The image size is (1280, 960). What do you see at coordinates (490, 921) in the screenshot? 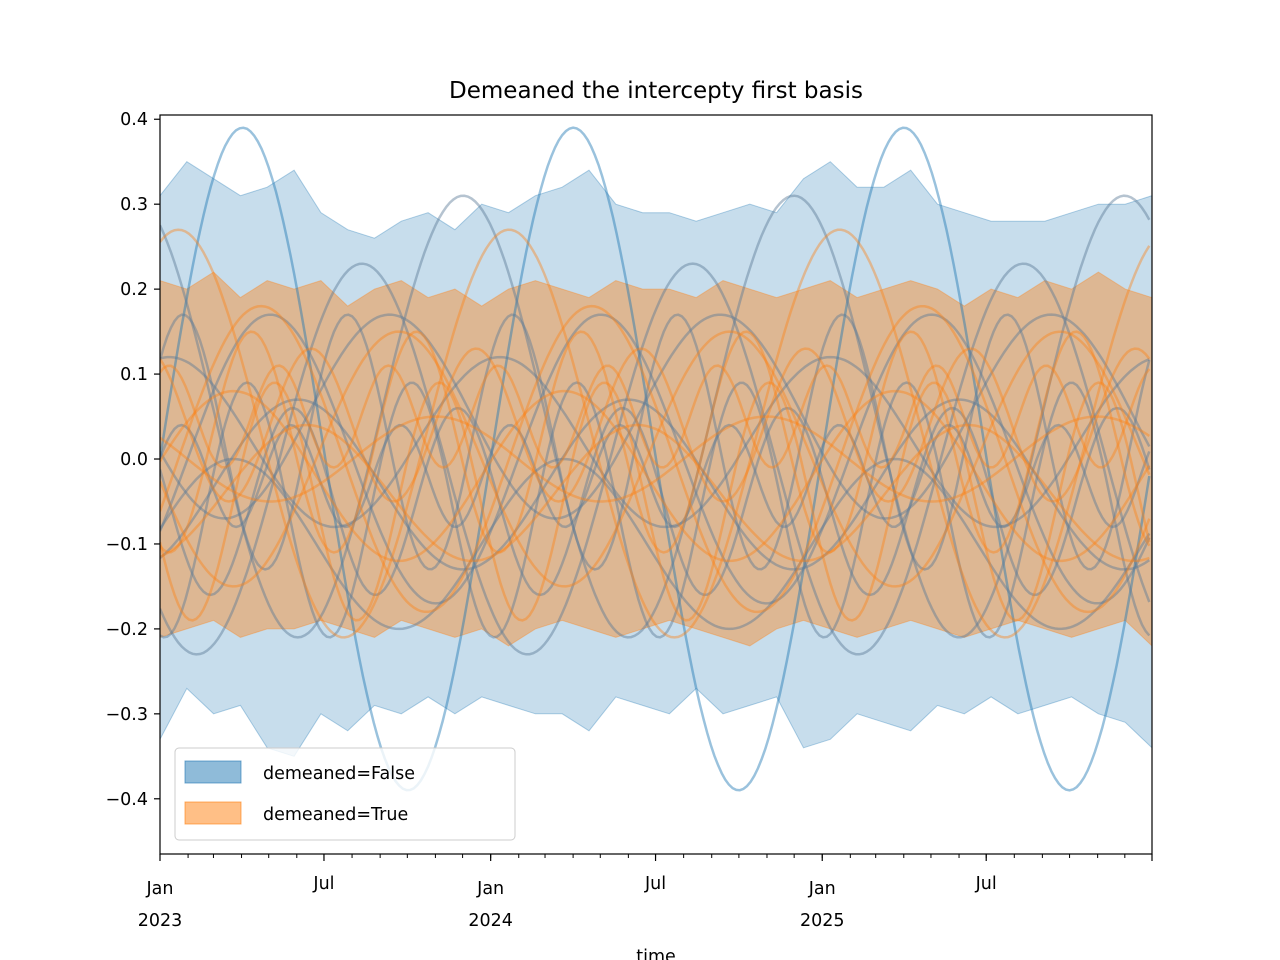
I see `x-tick-label-year: 2024` at bounding box center [490, 921].